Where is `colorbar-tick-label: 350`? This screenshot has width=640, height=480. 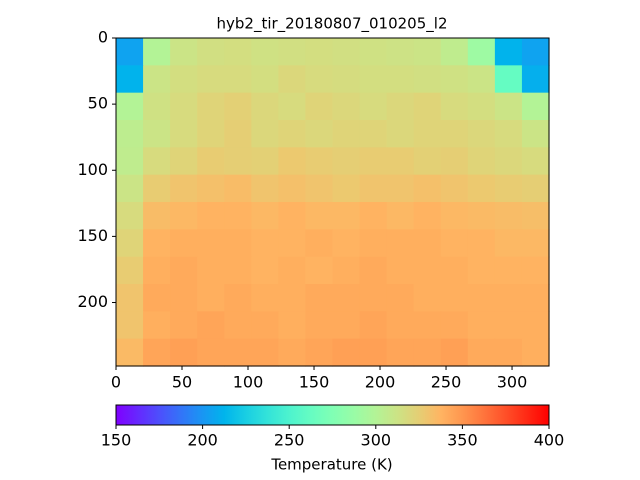
colorbar-tick-label: 350 is located at coordinates (462, 440).